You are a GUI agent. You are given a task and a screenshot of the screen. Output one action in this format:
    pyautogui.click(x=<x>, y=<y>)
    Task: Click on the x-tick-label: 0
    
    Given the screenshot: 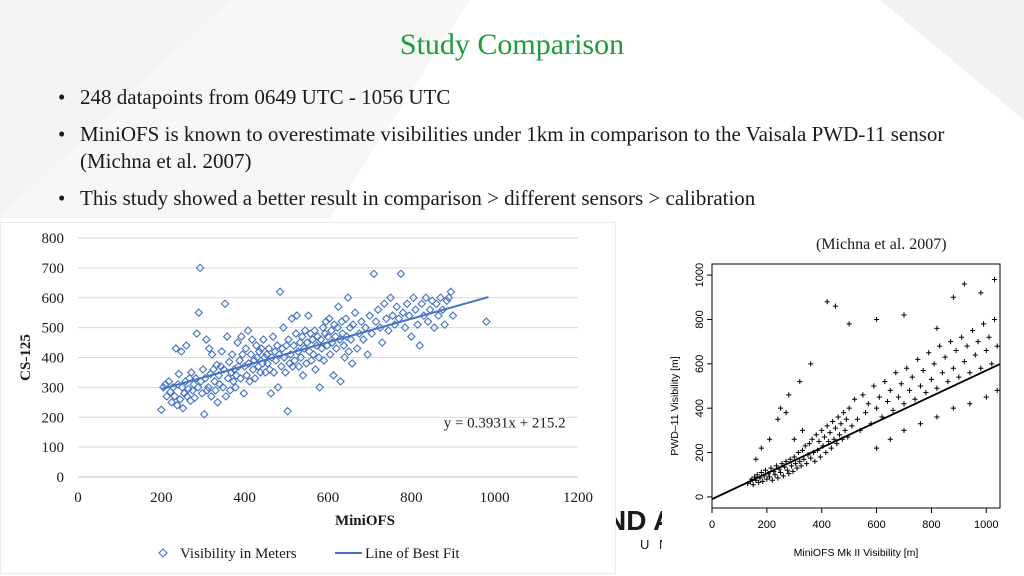 What is the action you would take?
    pyautogui.click(x=712, y=525)
    